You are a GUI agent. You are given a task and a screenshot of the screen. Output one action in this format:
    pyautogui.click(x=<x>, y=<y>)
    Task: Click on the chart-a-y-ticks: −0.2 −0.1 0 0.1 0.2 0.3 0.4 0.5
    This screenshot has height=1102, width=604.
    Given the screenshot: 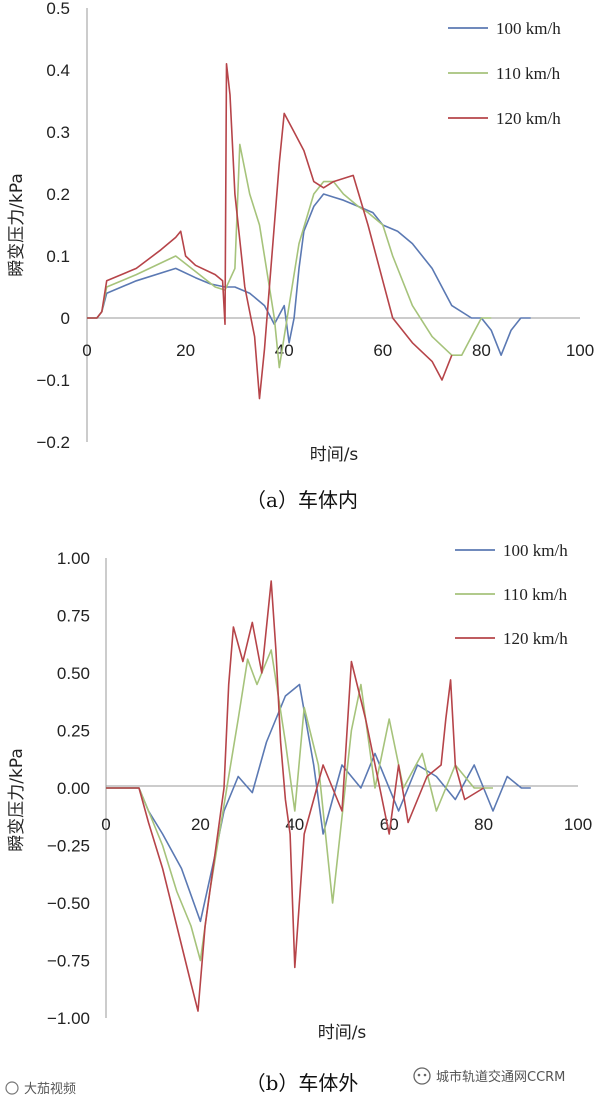 What is the action you would take?
    pyautogui.click(x=53, y=226)
    